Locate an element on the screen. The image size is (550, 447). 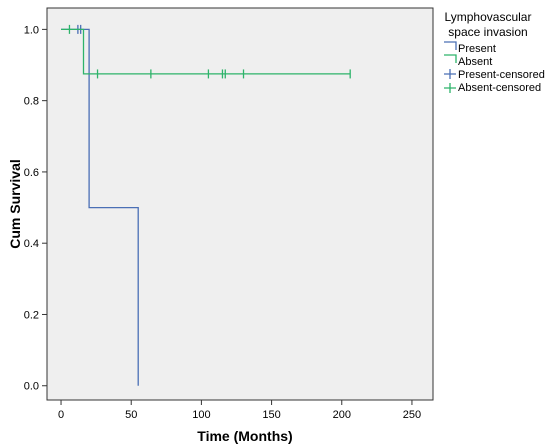
legend-entry-present-censored: Present-censored is located at coordinates (494, 75).